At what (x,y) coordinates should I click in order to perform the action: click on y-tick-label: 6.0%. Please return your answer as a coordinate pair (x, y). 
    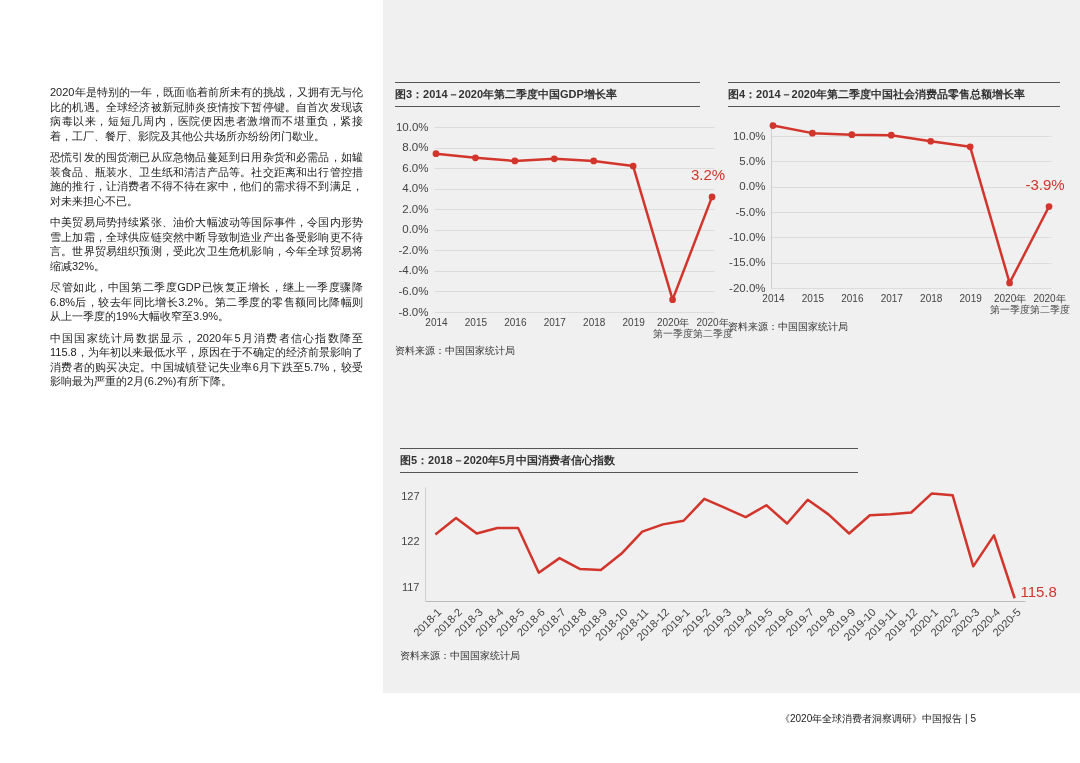
    Looking at the image, I should click on (415, 167).